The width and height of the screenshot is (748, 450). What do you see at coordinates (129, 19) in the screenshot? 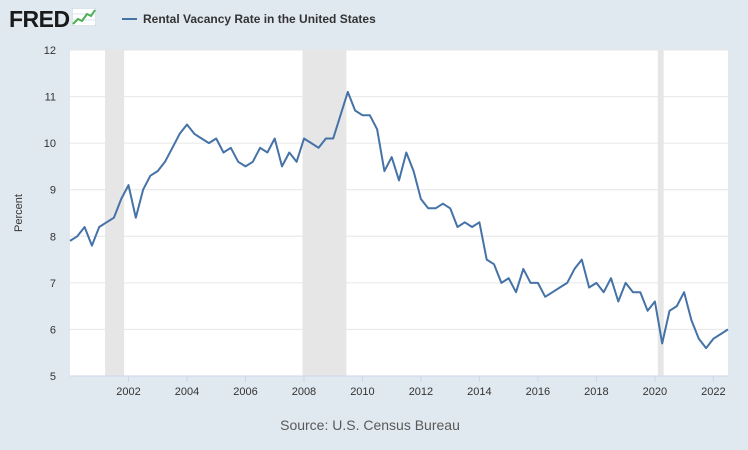
I see `legend-swatch` at bounding box center [129, 19].